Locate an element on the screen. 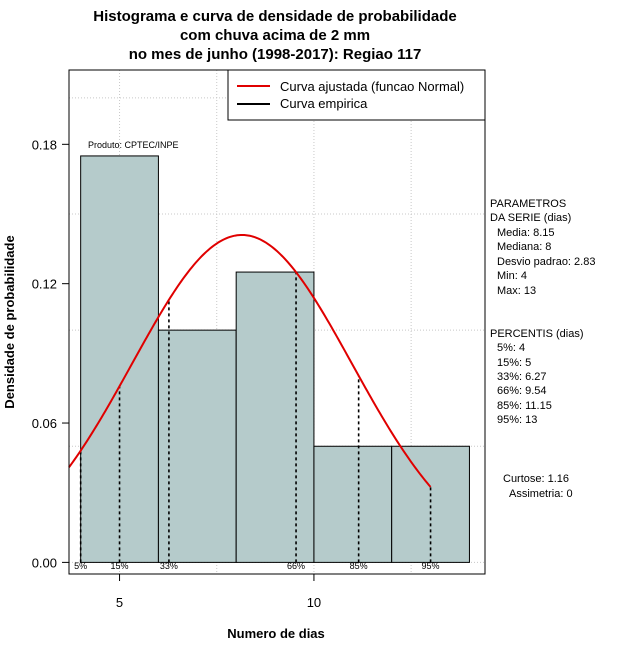  x-tick-label-1: 10 is located at coordinates (314, 602).